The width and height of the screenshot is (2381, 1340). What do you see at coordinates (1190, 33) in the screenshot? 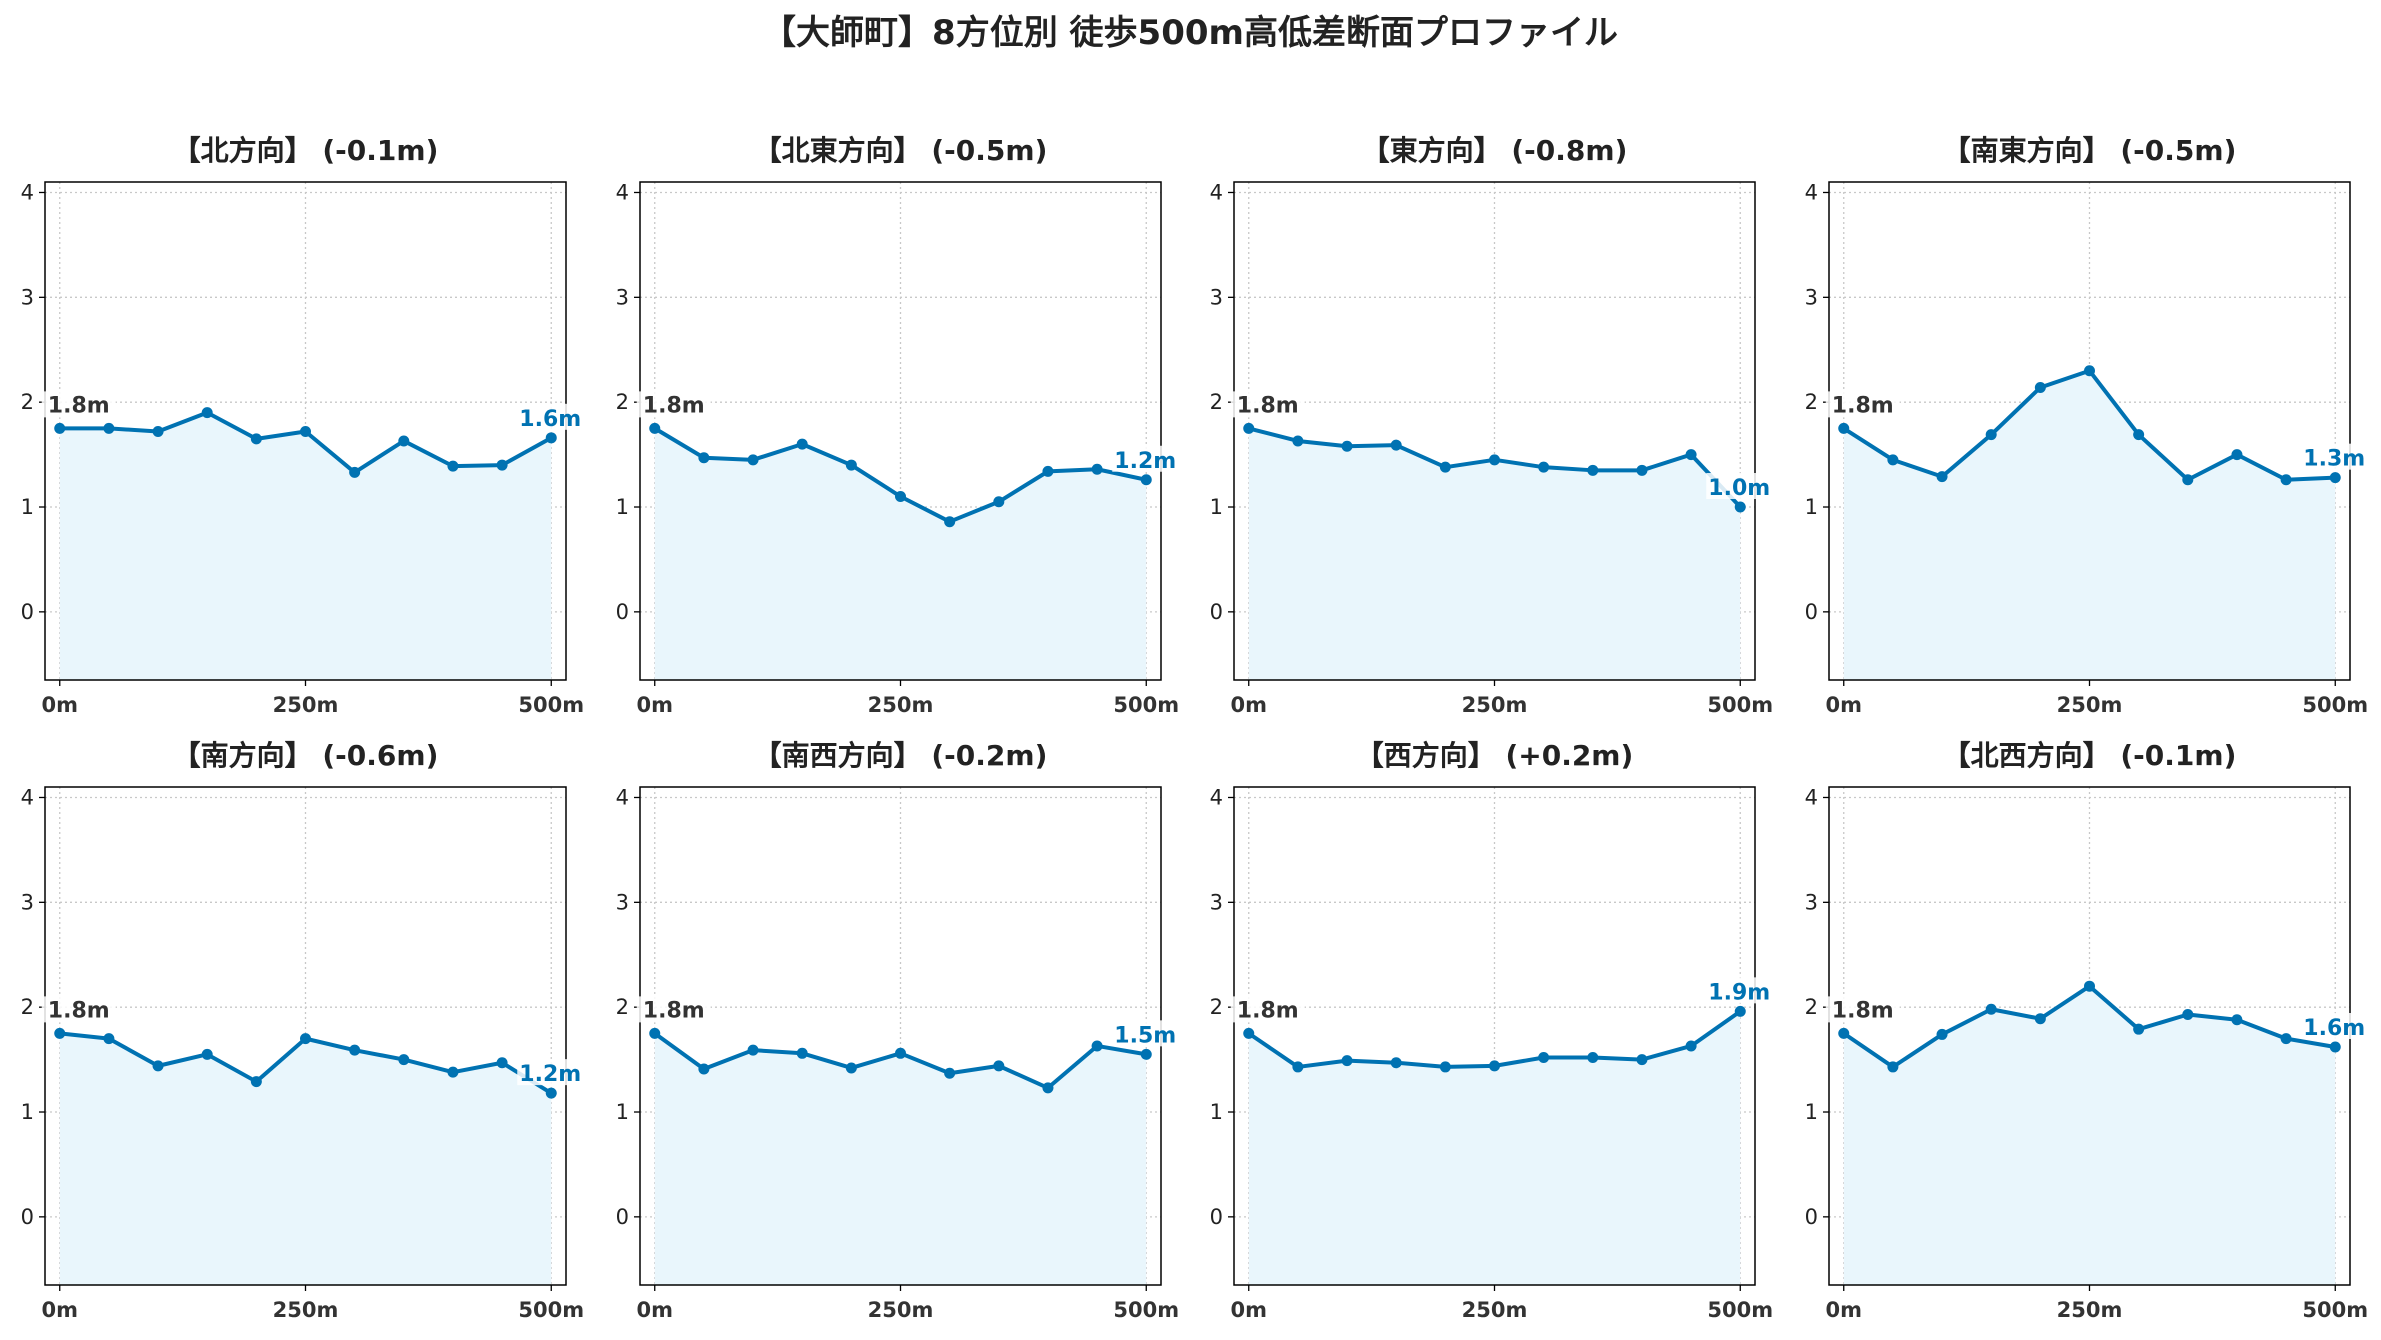
I see `figure-title: 【大師町】8方位別 徒歩500m高低差断面プロファイル` at bounding box center [1190, 33].